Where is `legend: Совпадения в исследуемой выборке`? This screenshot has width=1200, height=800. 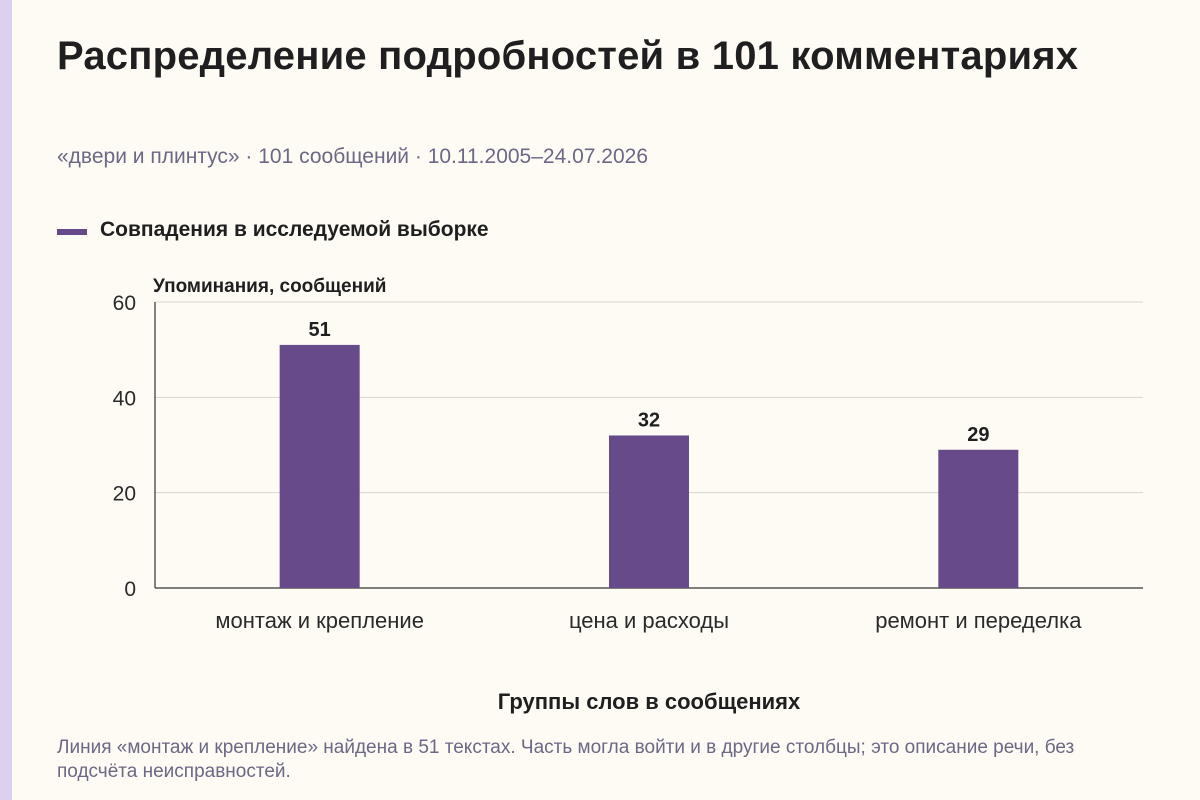 legend: Совпадения в исследуемой выборке is located at coordinates (273, 230).